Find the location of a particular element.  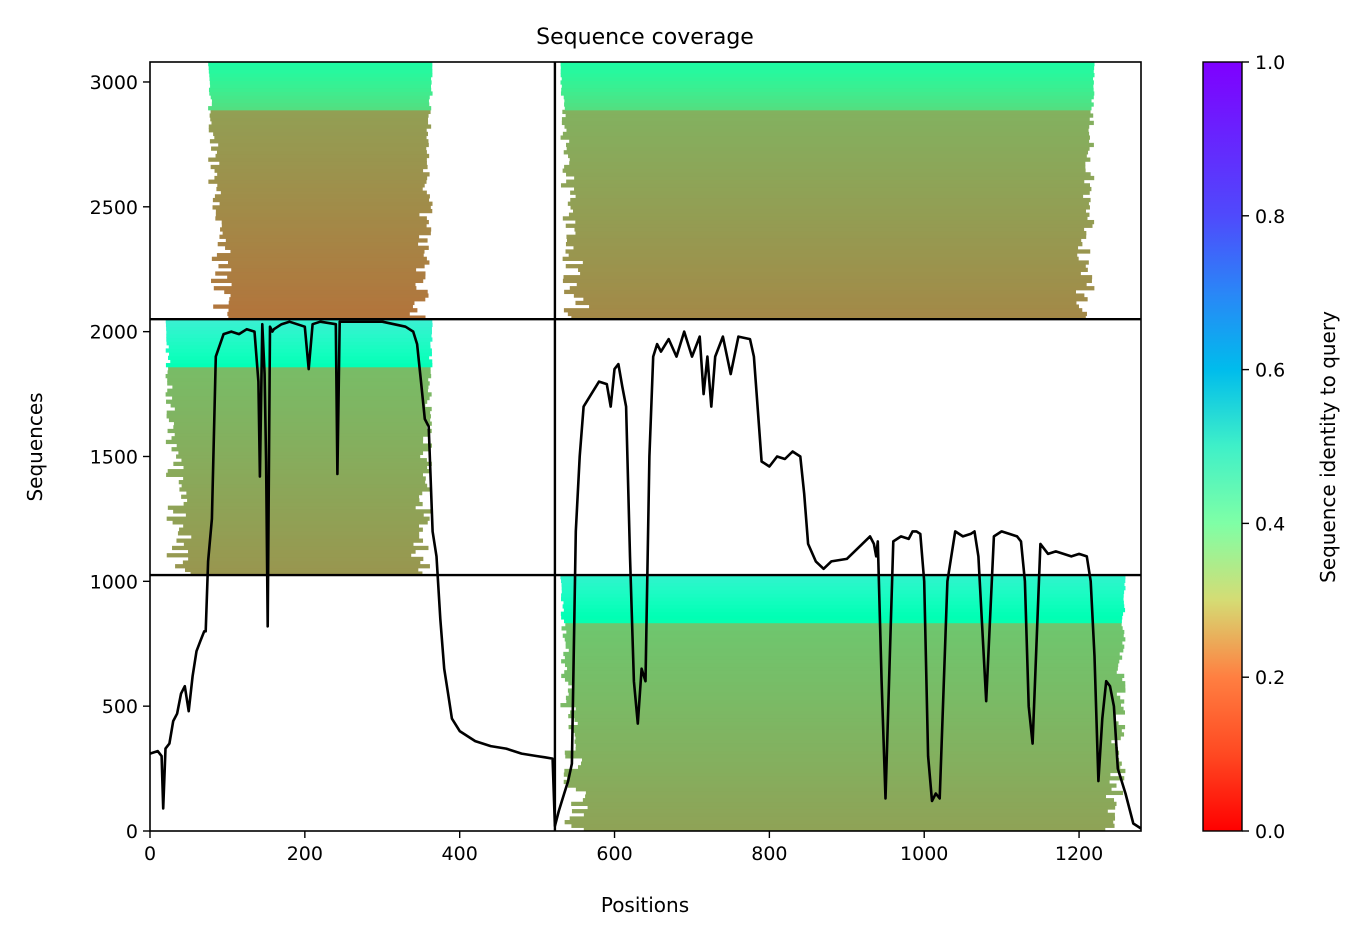

x-tick-label: 0 is located at coordinates (150, 854).